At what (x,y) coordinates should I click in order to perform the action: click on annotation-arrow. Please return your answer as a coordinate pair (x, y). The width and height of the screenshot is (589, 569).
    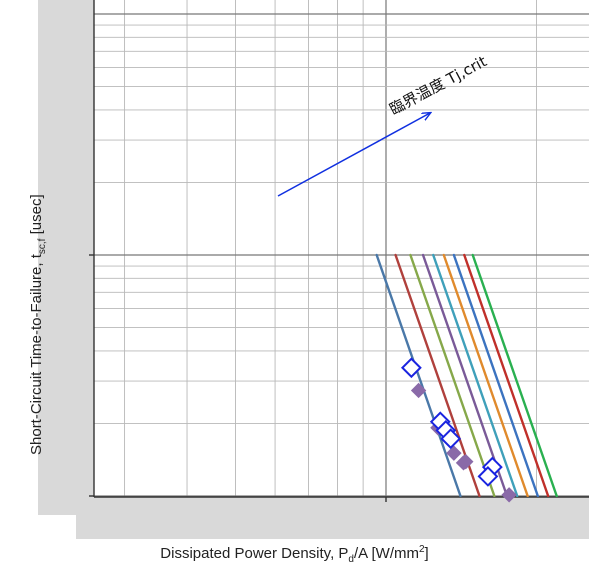
    Looking at the image, I should click on (353, 155).